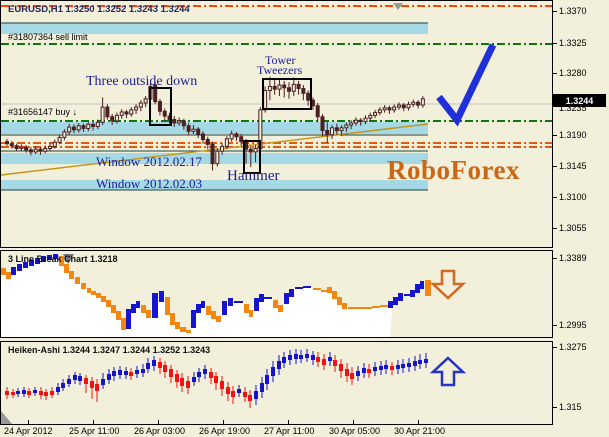 The width and height of the screenshot is (609, 437). What do you see at coordinates (7, 417) in the screenshot?
I see `scroll-corner-triangle-icon` at bounding box center [7, 417].